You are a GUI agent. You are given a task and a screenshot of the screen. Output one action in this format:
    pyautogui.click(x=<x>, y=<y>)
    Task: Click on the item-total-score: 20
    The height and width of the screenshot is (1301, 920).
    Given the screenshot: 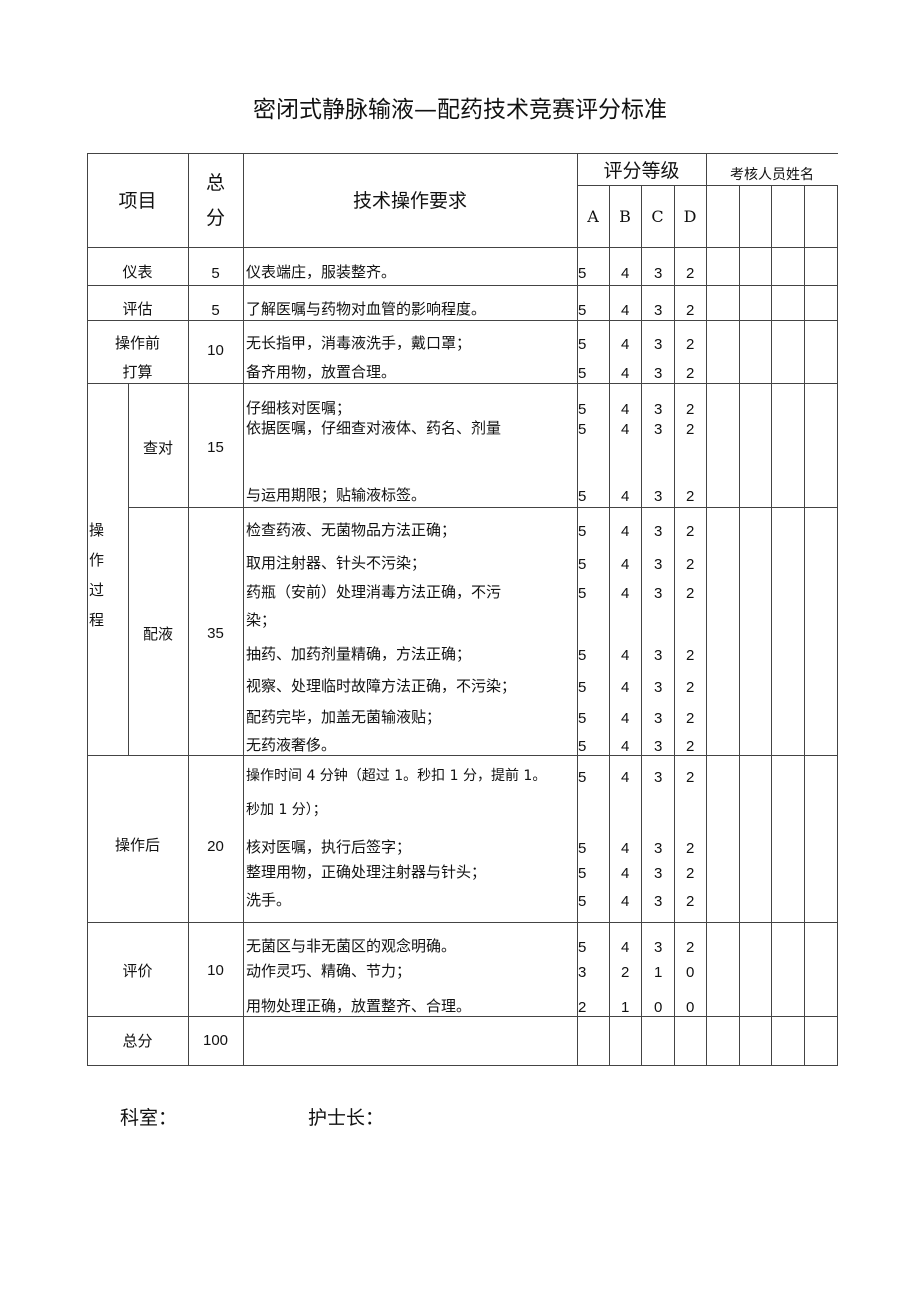 What is the action you would take?
    pyautogui.click(x=215, y=846)
    